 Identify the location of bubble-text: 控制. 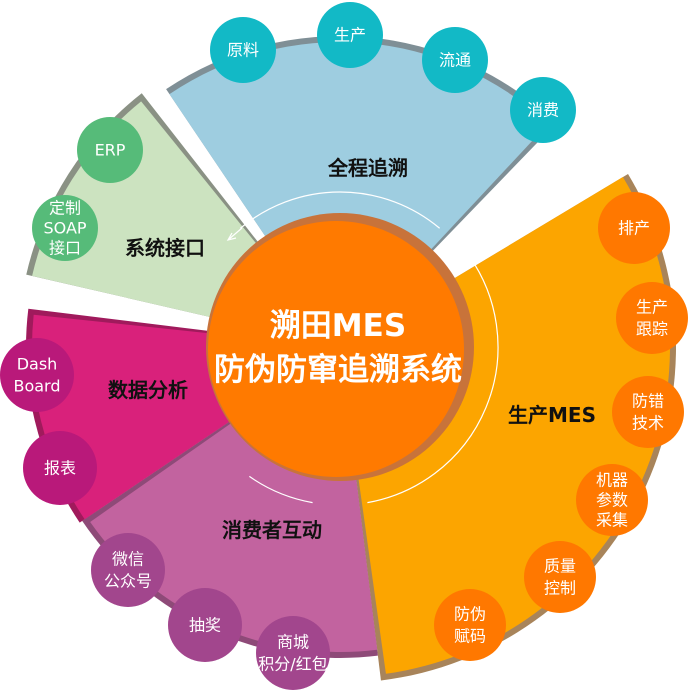
(560, 588).